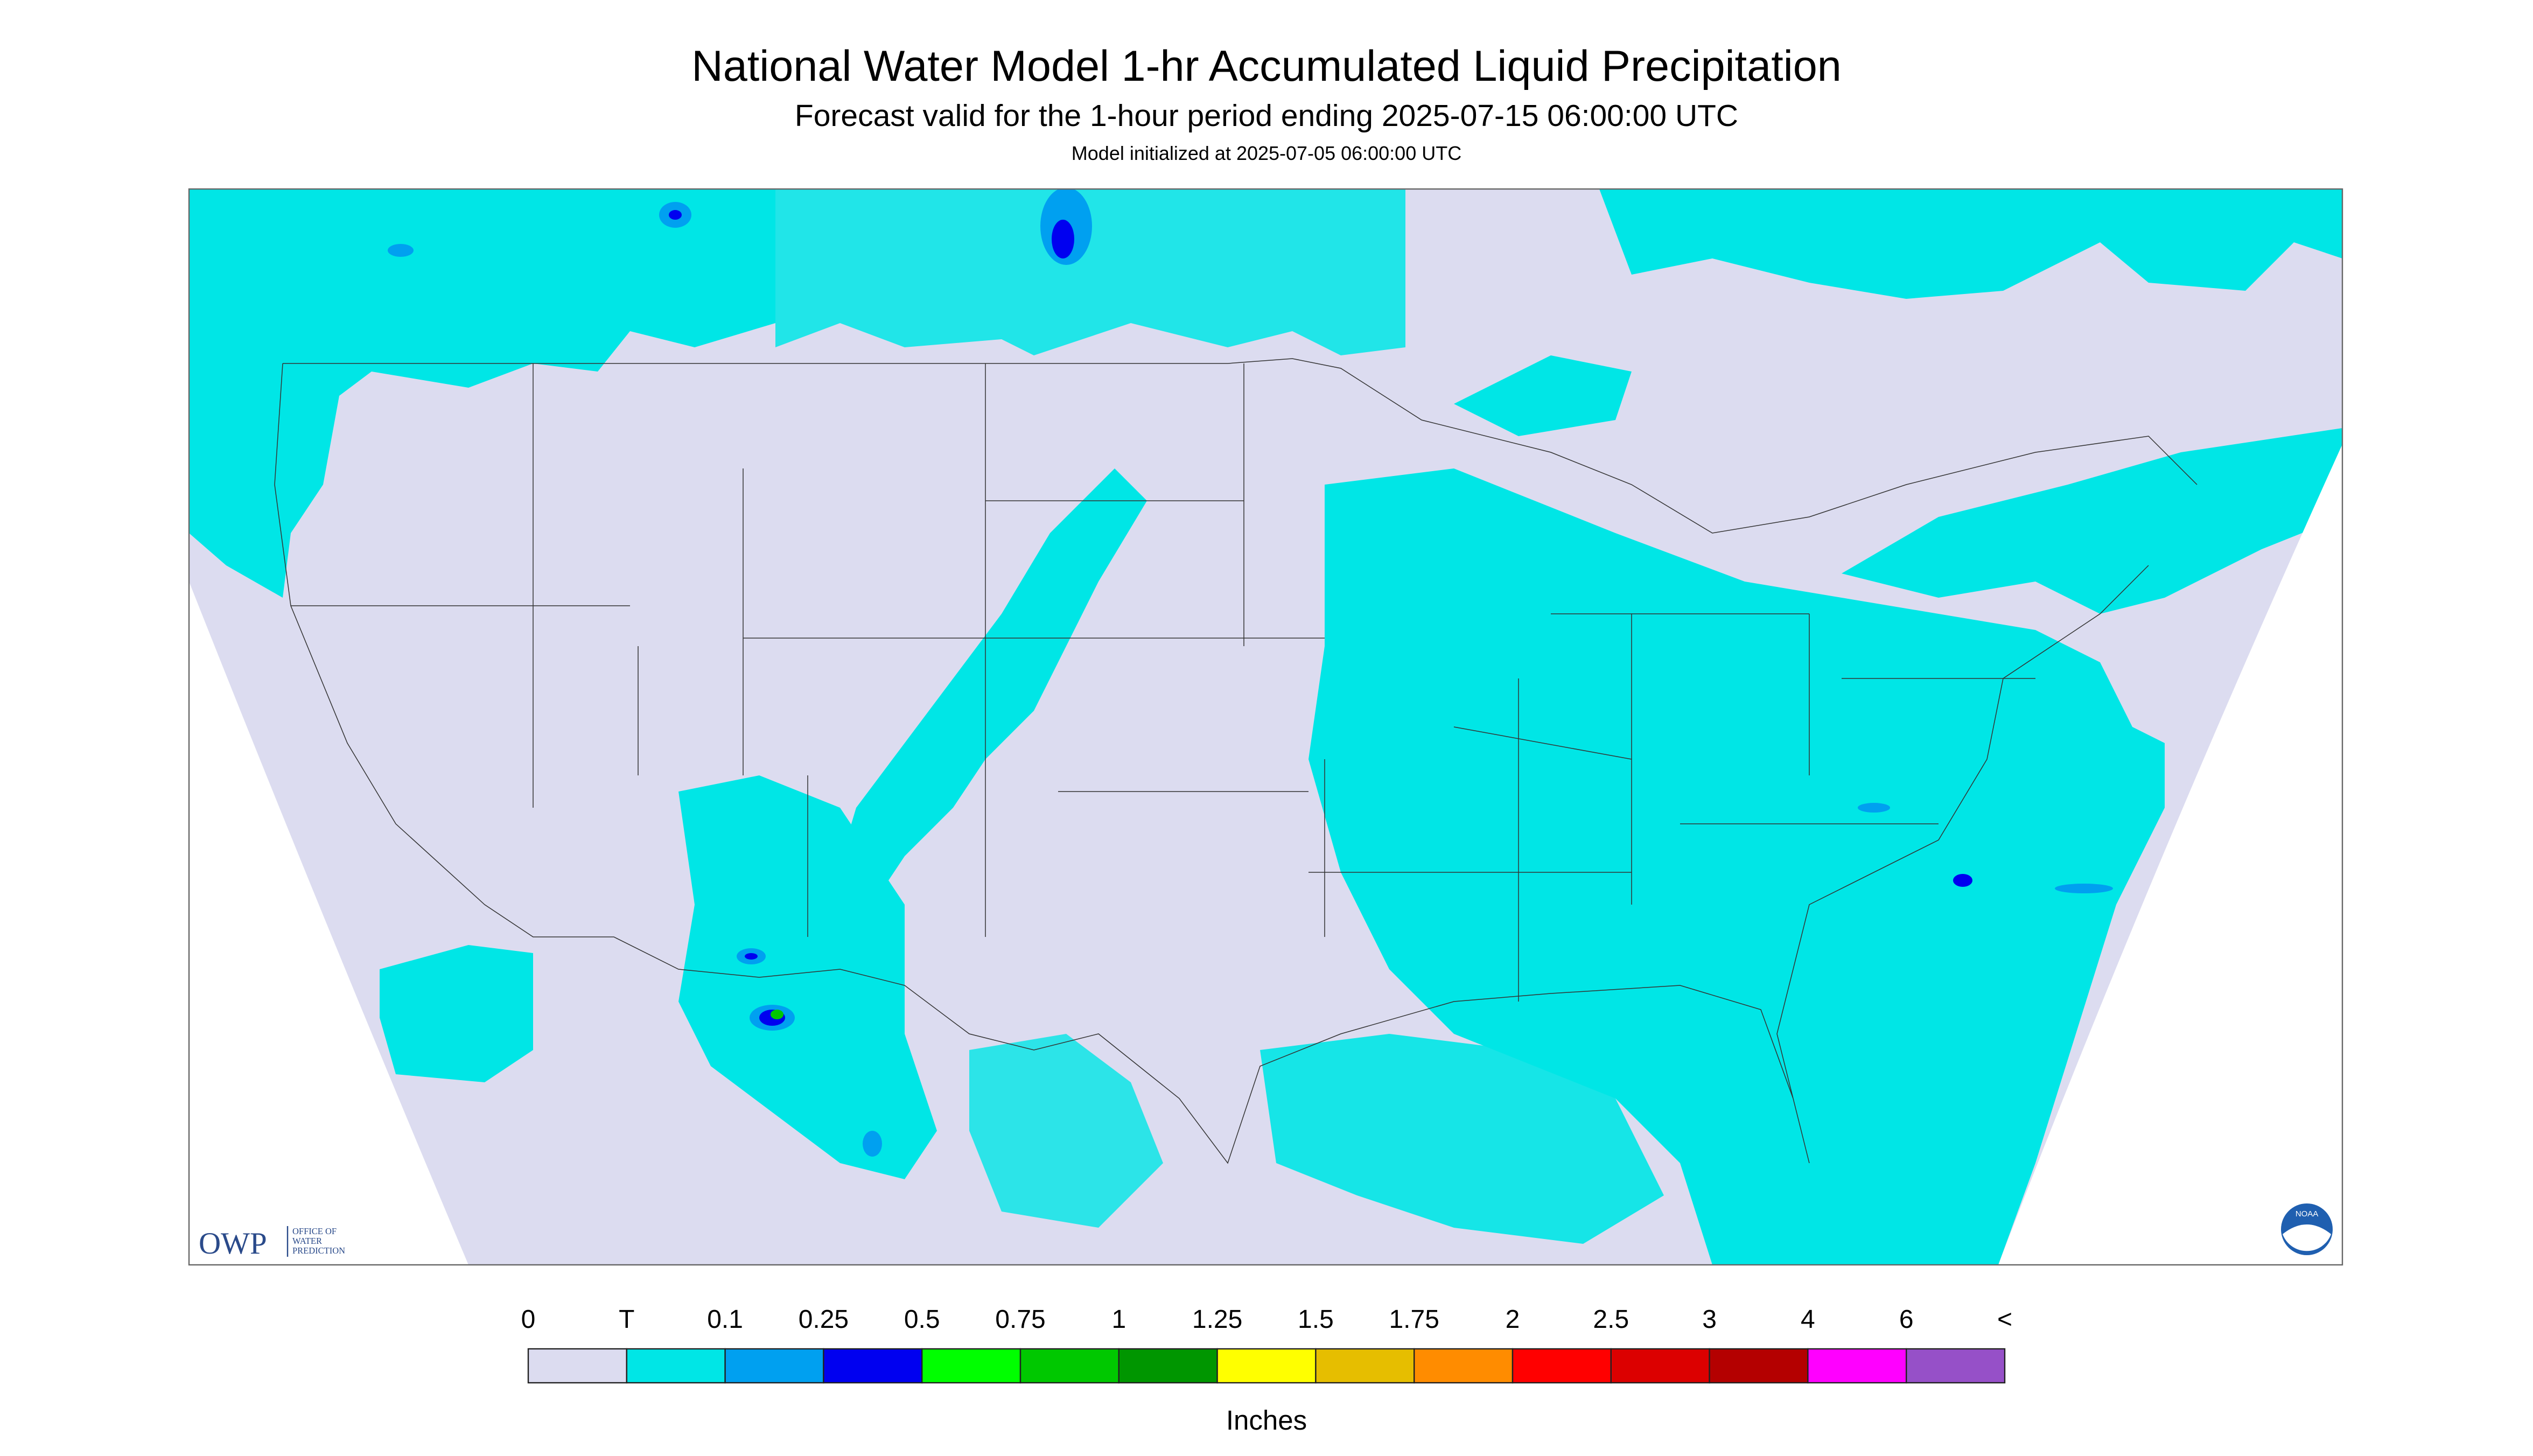 The height and width of the screenshot is (1456, 2533). What do you see at coordinates (1020, 1319) in the screenshot?
I see `legend-label: 0.75` at bounding box center [1020, 1319].